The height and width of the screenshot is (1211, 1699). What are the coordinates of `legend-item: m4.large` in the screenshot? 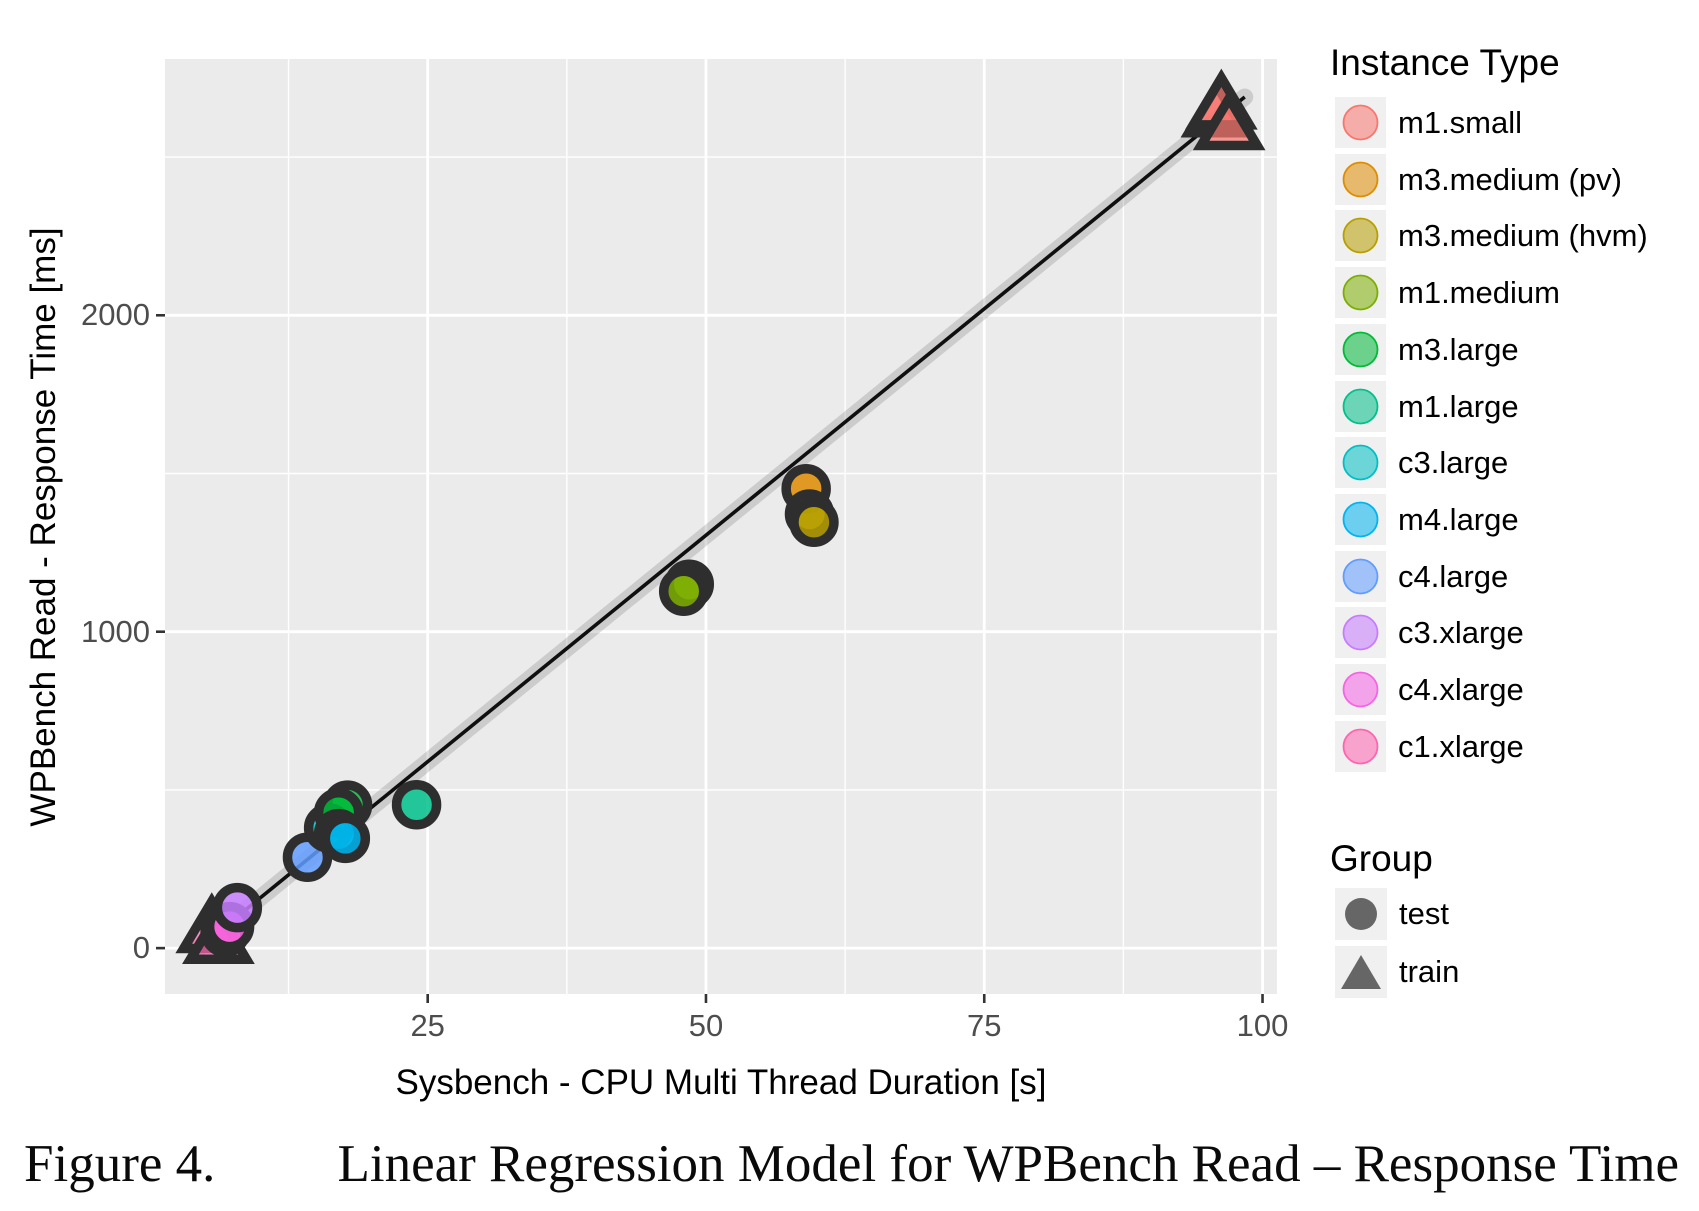 It's located at (1427, 519).